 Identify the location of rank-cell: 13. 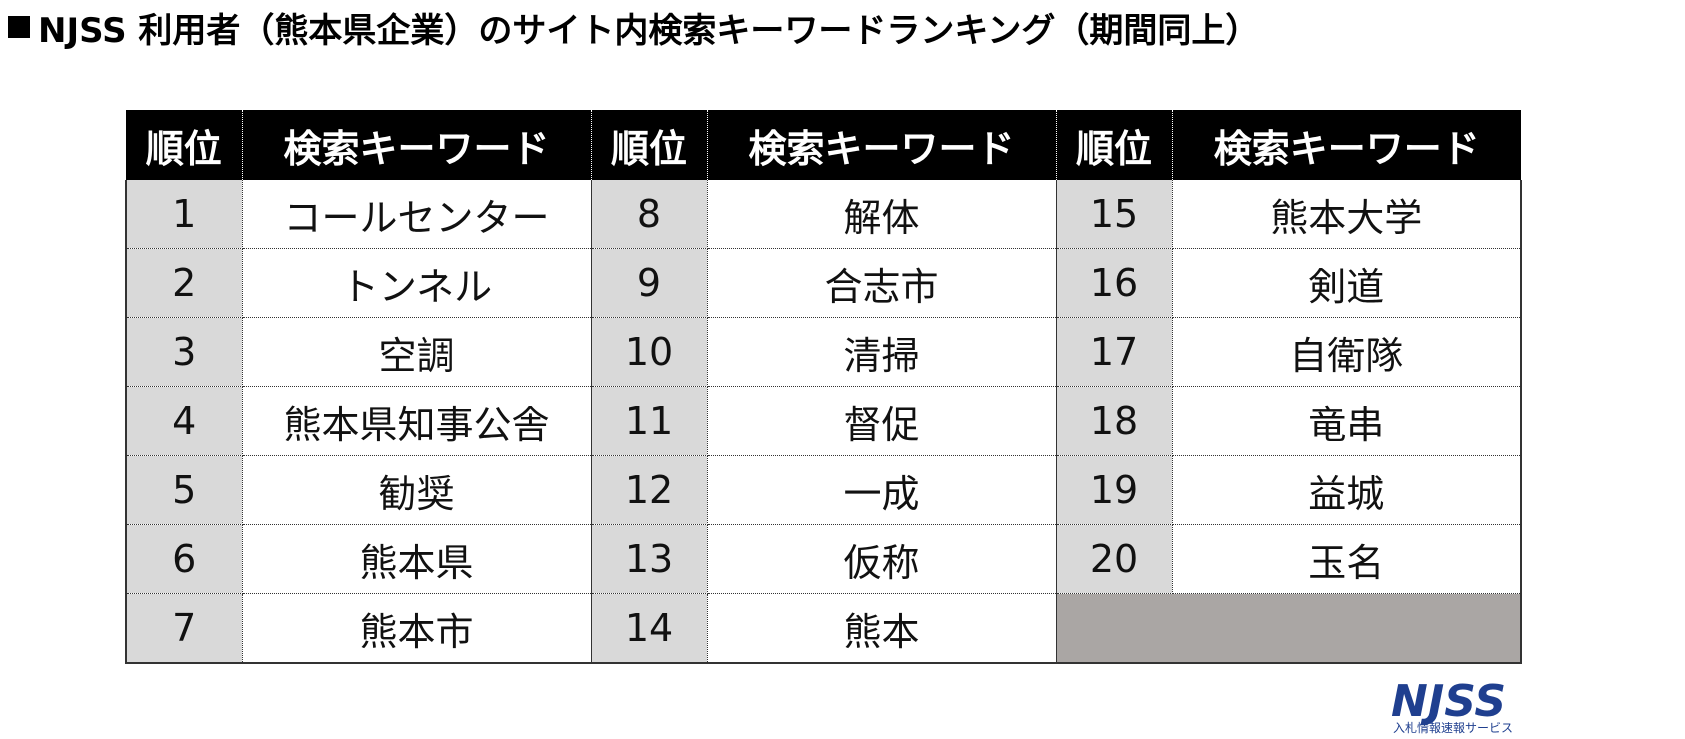
(649, 559).